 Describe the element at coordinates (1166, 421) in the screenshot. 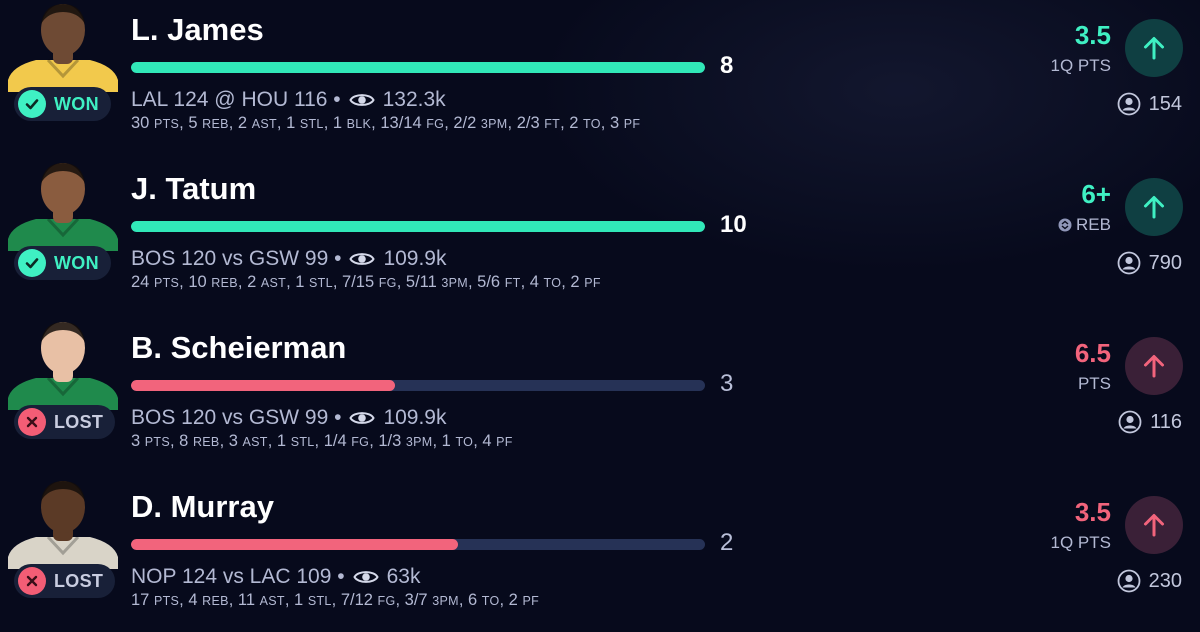

I see `user-count: 116` at that location.